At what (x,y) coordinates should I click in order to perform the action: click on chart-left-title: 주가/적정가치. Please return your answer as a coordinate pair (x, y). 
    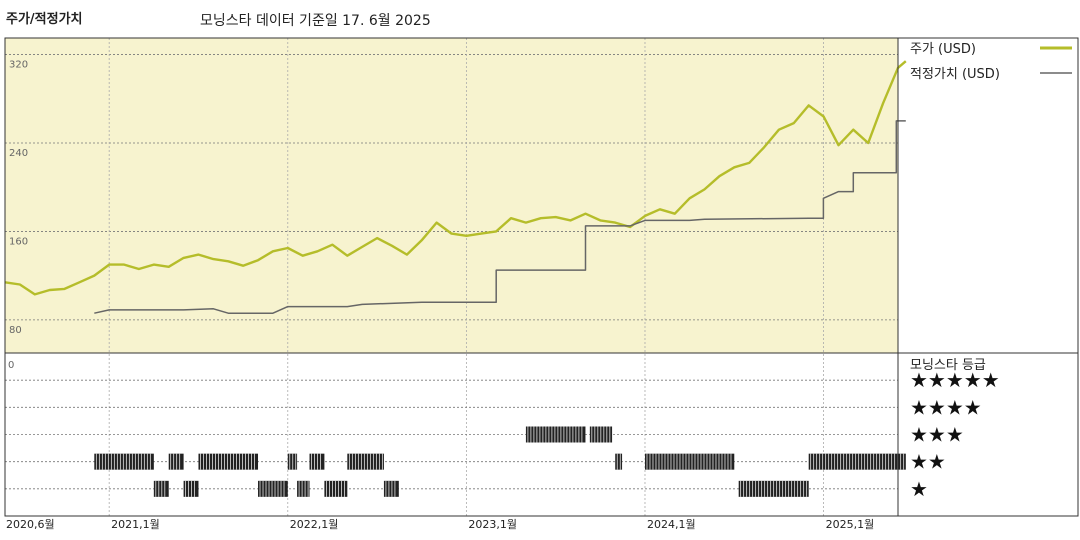
    Looking at the image, I should click on (44, 19).